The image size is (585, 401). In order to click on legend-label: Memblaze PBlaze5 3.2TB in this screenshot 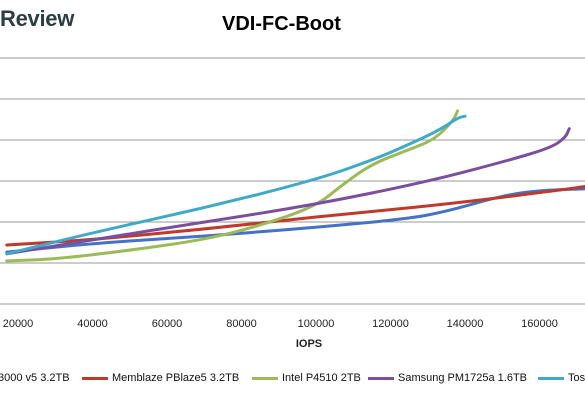, I will do `click(176, 378)`.